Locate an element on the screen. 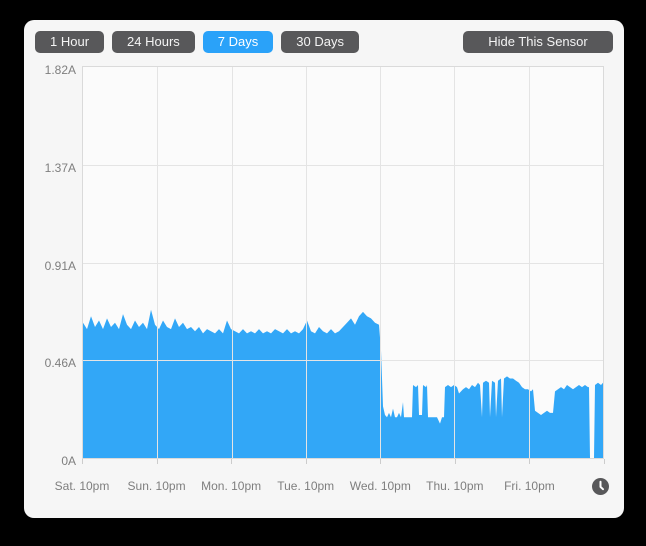 The image size is (646, 546). x-tick-label: Wed. 10pm is located at coordinates (380, 486).